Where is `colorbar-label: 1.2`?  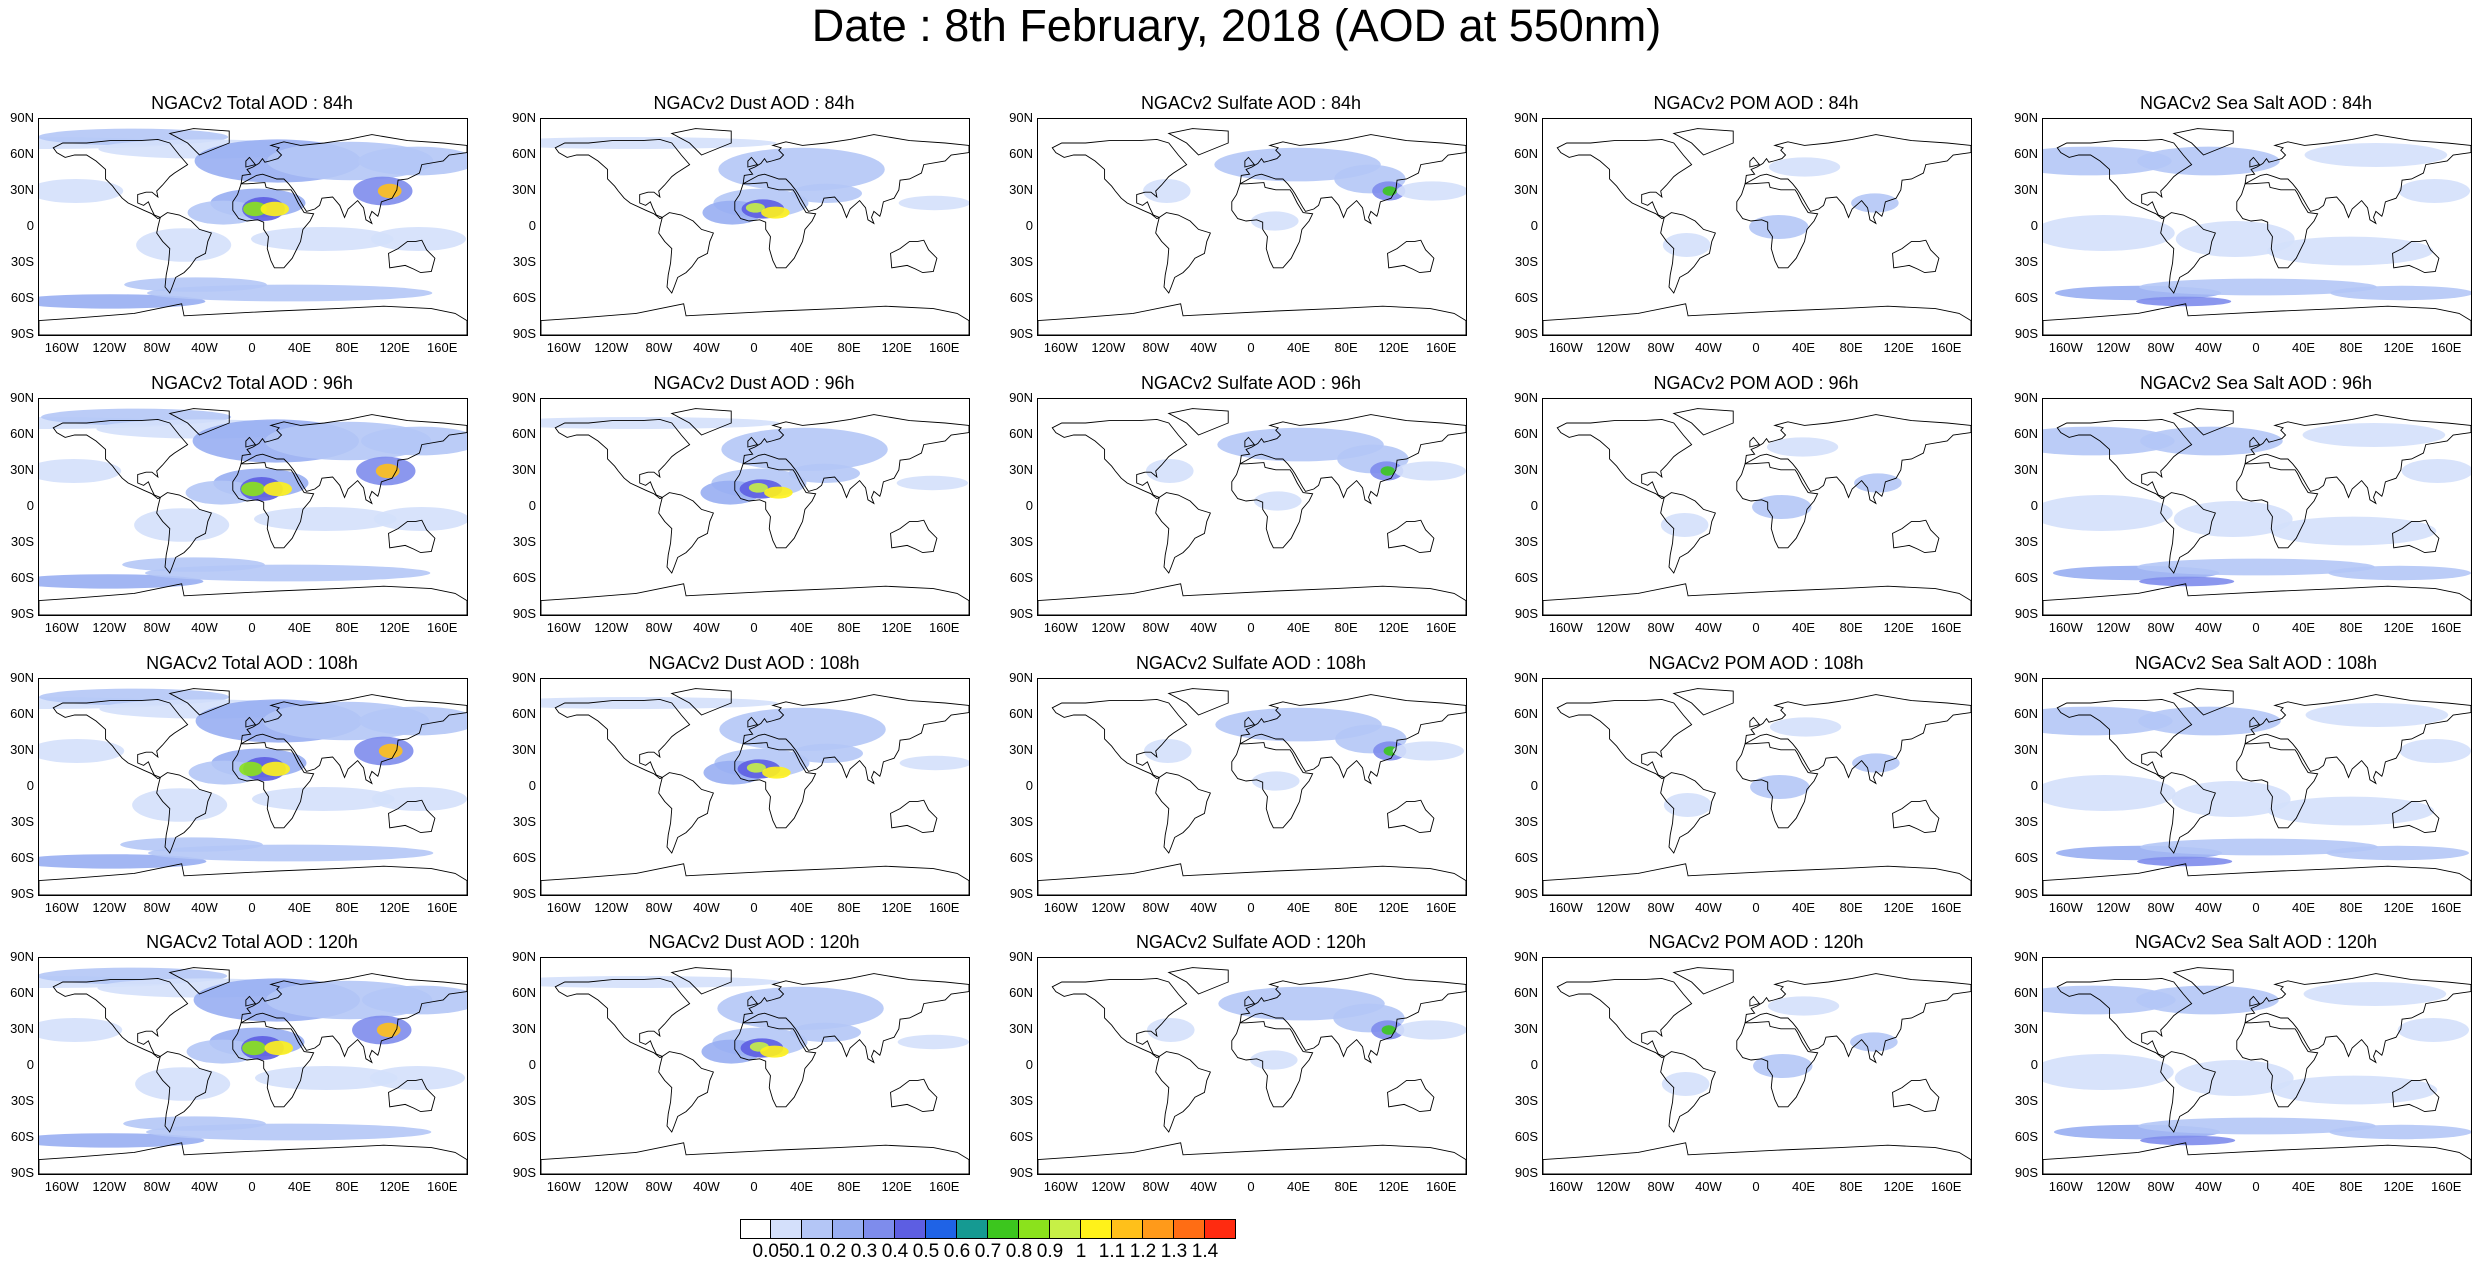 colorbar-label: 1.2 is located at coordinates (1143, 1251).